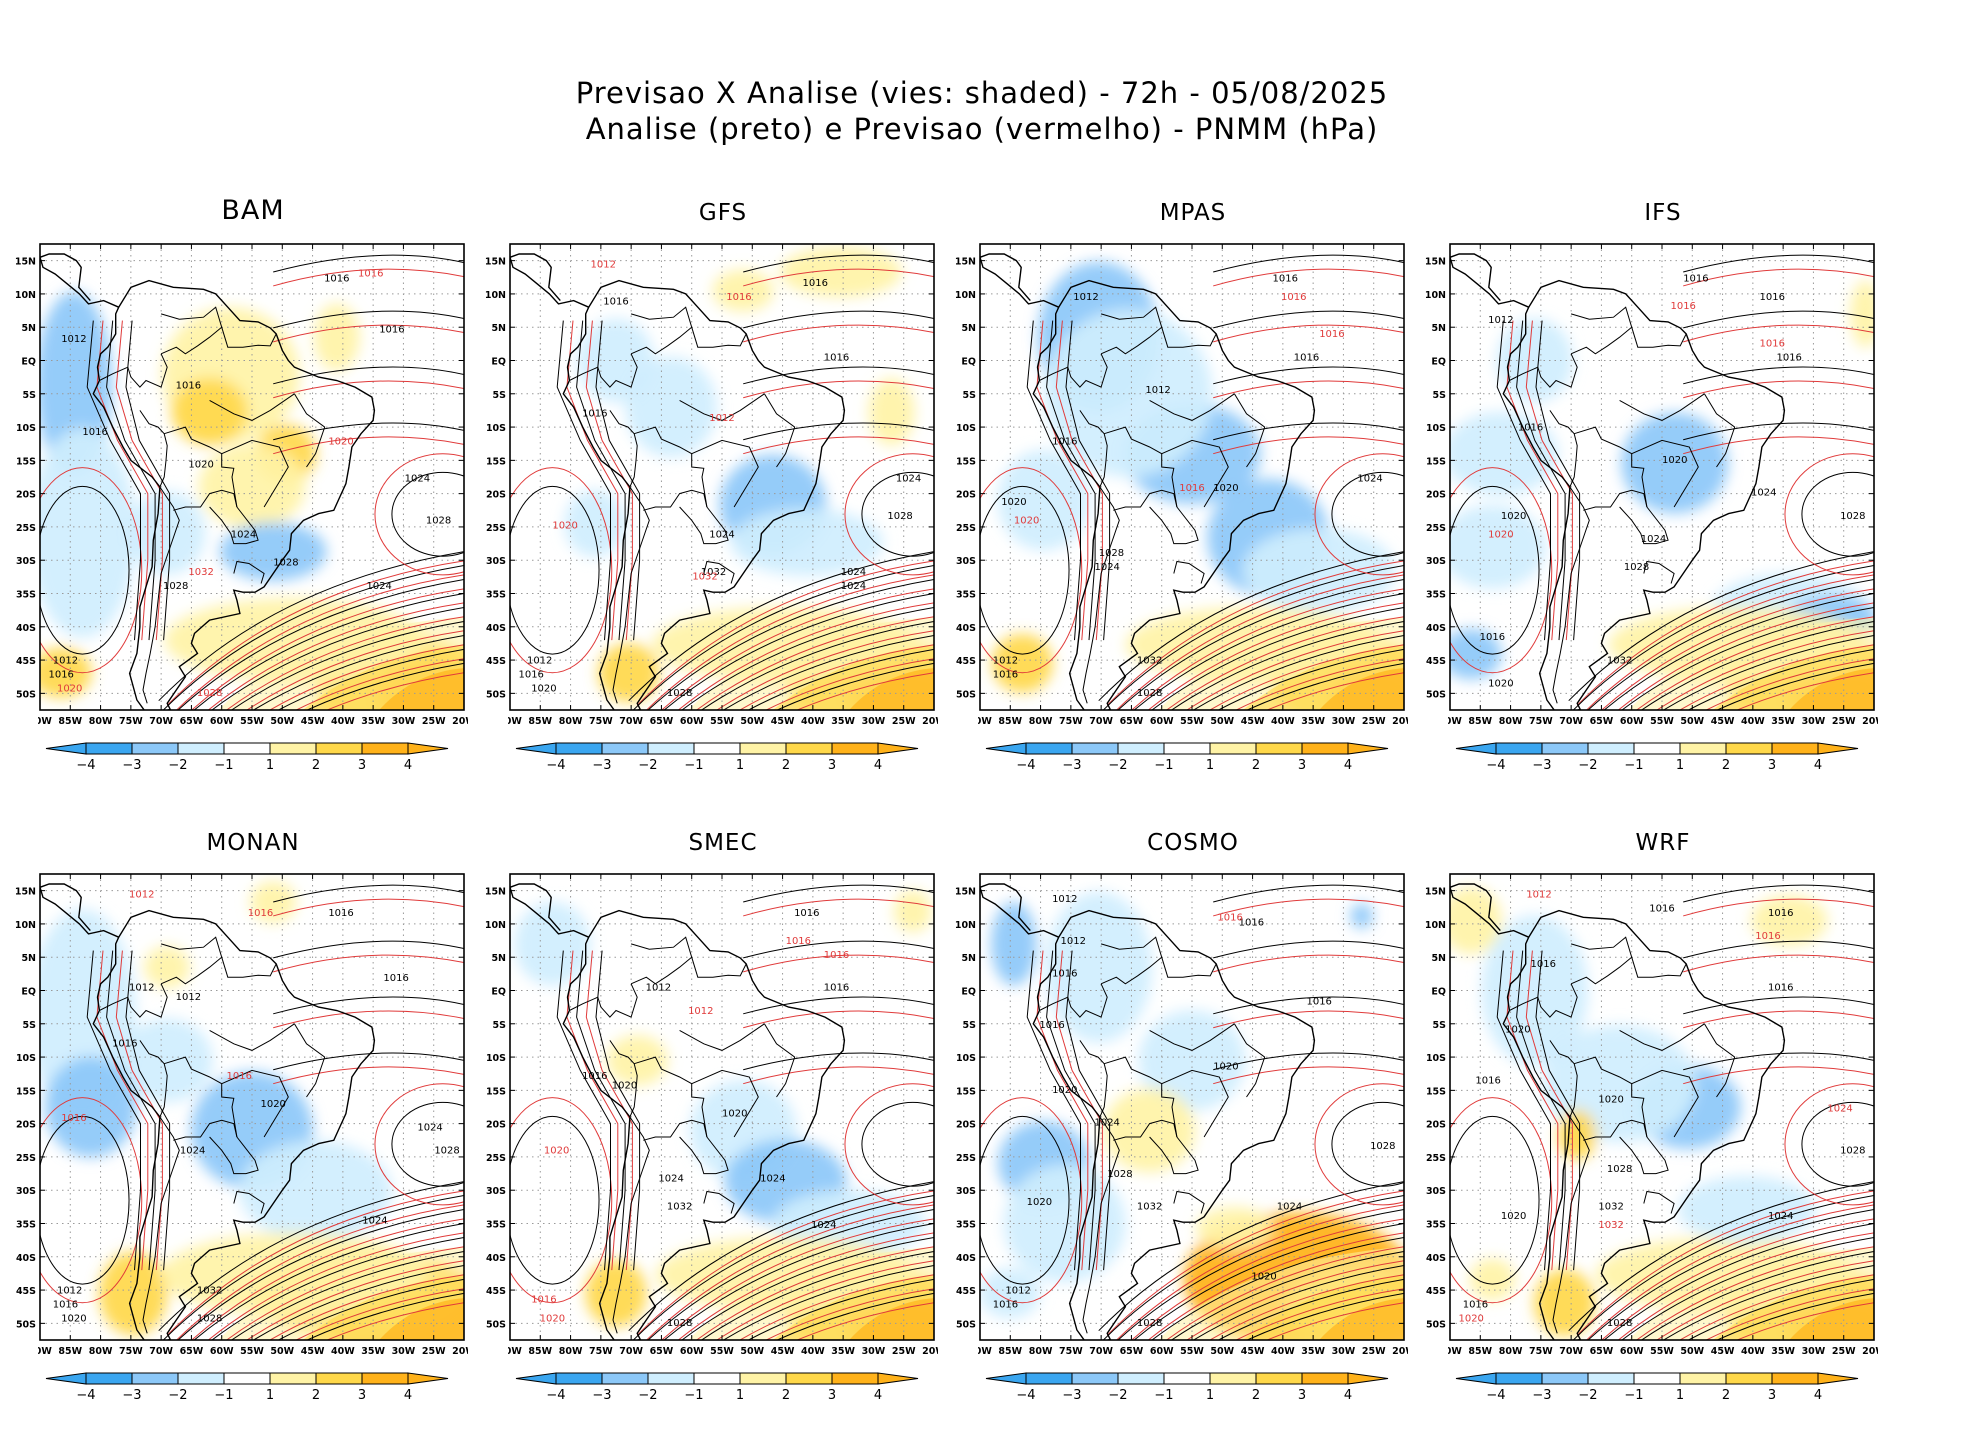 This screenshot has height=1436, width=1964. Describe the element at coordinates (966, 1058) in the screenshot. I see `lat-tick-label: 10S` at that location.